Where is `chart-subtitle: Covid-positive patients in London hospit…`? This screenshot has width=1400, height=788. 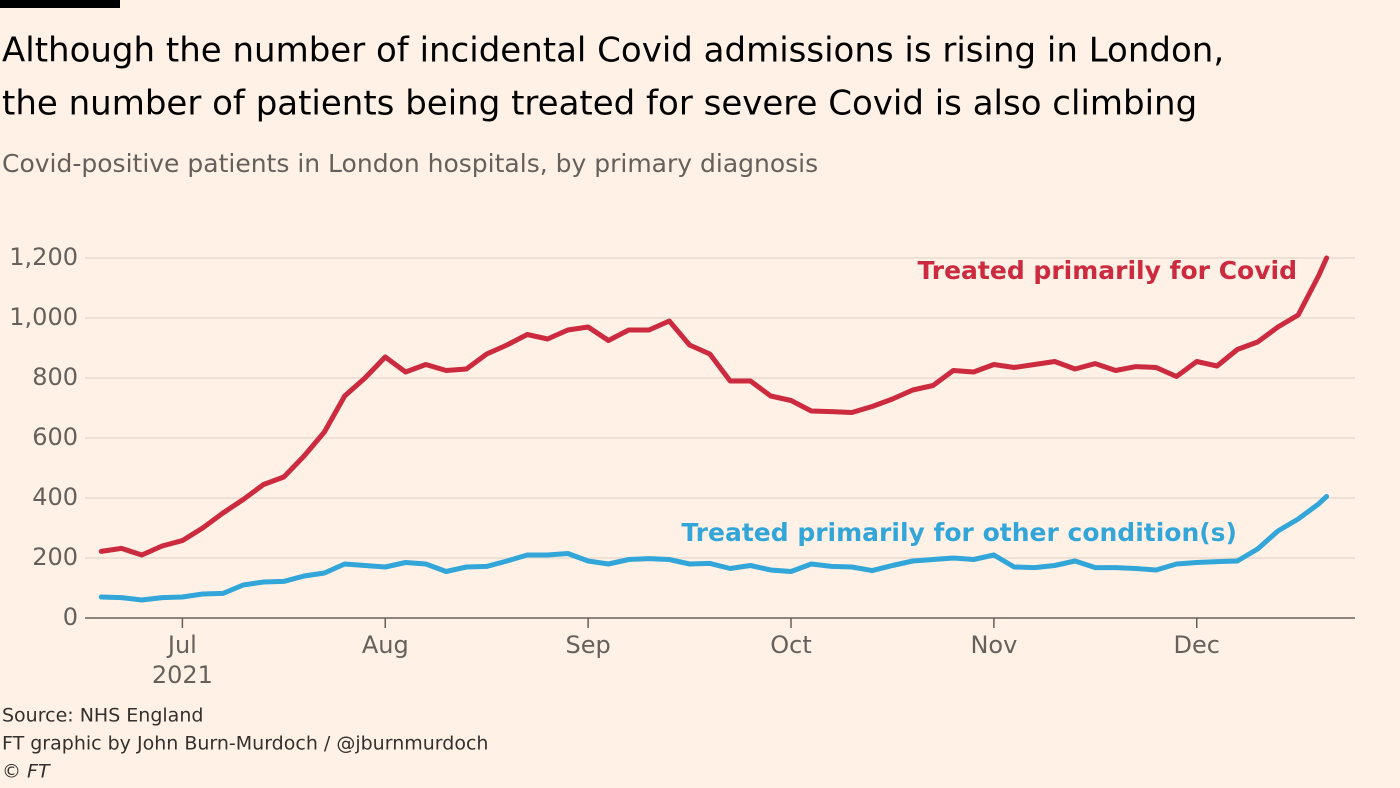
chart-subtitle: Covid-positive patients in London hospit… is located at coordinates (410, 163).